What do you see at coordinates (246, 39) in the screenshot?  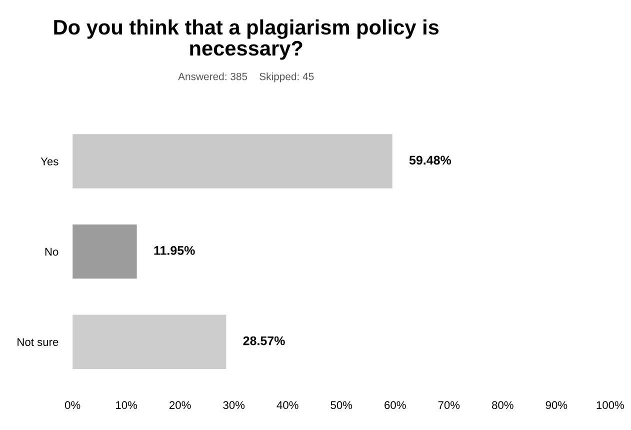 I see `chart-title: Do you think that a plagiarism policy is necessary?` at bounding box center [246, 39].